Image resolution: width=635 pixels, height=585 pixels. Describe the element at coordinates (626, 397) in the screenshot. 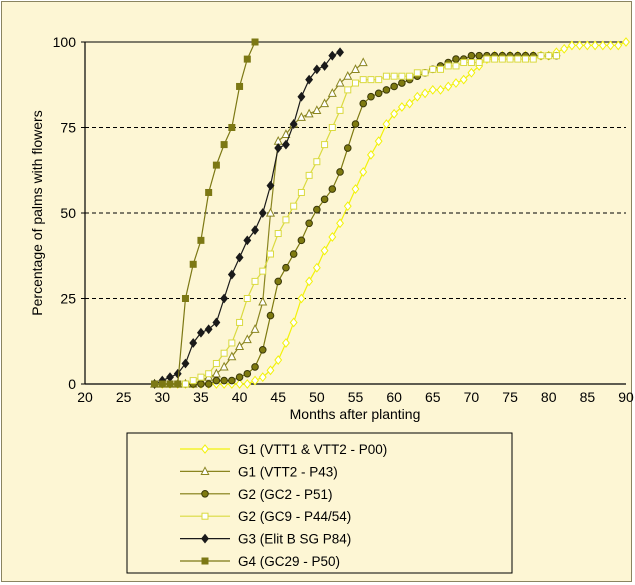

I see `x-tick-90: 90` at that location.